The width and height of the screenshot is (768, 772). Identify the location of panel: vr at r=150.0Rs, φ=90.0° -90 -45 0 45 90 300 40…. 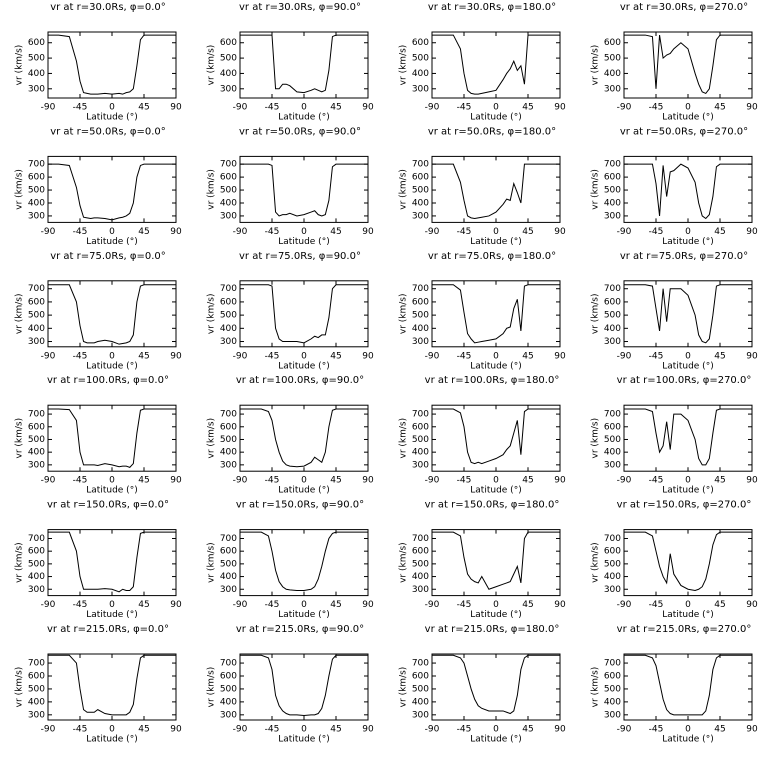
(290, 560).